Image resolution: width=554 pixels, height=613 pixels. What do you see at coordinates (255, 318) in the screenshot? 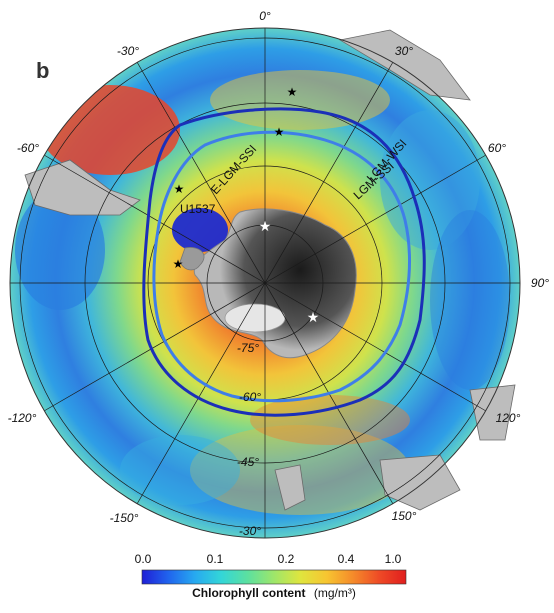
I see `ross-ice-shelf` at bounding box center [255, 318].